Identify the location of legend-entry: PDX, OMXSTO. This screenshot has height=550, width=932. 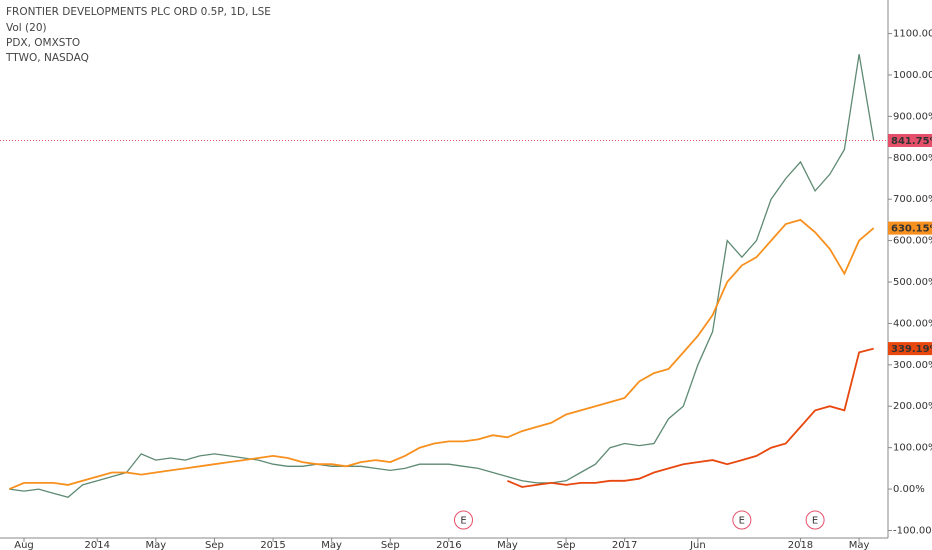
(43, 43).